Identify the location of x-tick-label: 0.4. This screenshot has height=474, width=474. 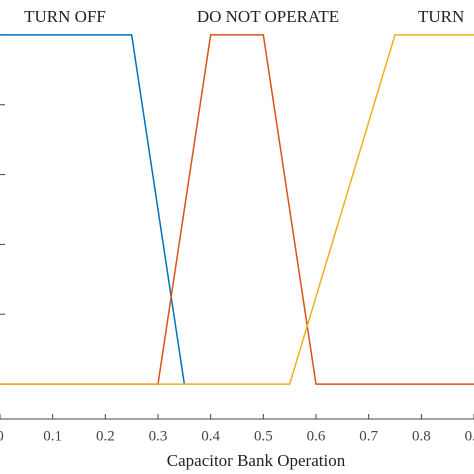
(210, 436).